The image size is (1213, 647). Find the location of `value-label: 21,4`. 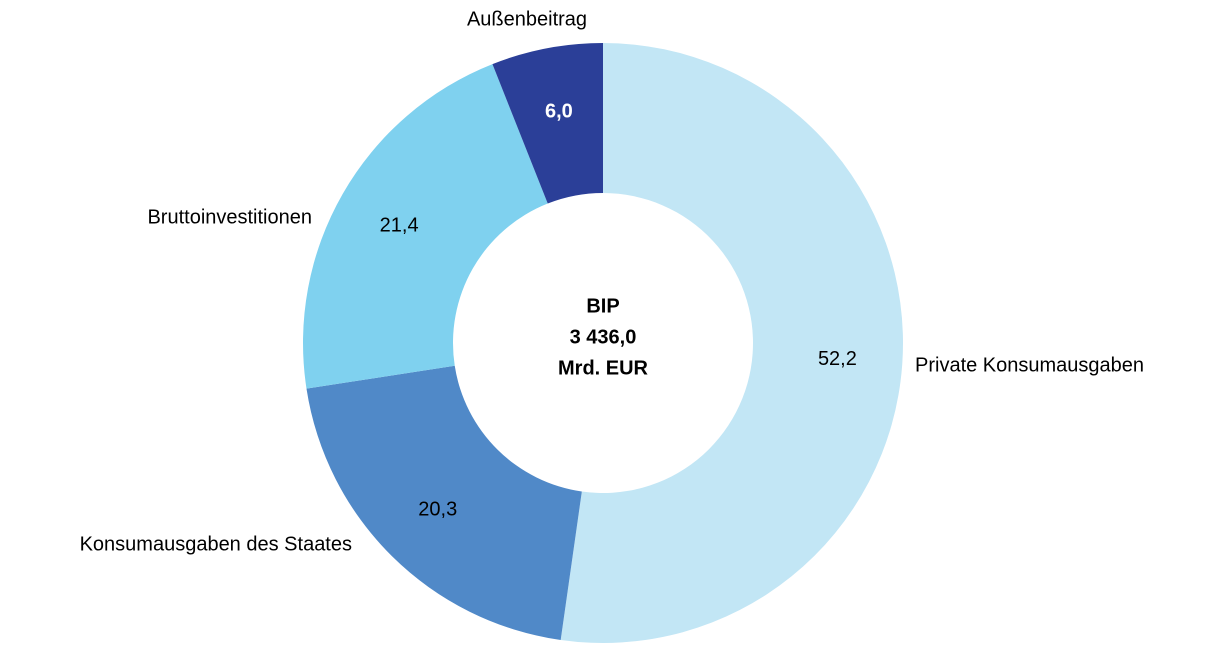

value-label: 21,4 is located at coordinates (399, 225).